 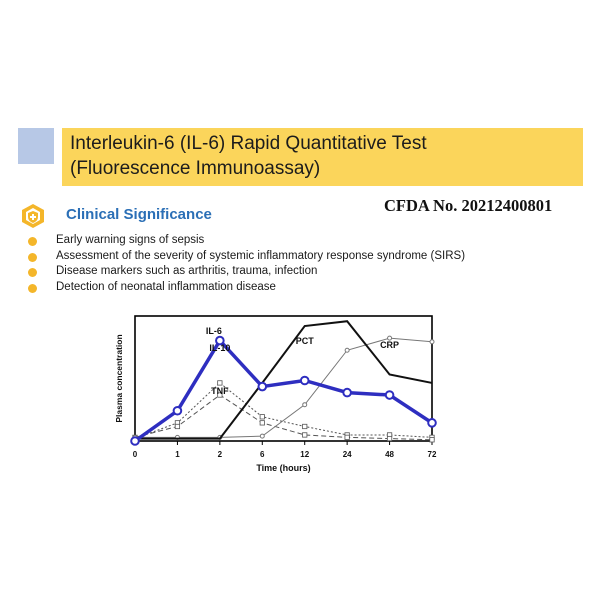 What do you see at coordinates (135, 454) in the screenshot?
I see `x-tick-label: 0` at bounding box center [135, 454].